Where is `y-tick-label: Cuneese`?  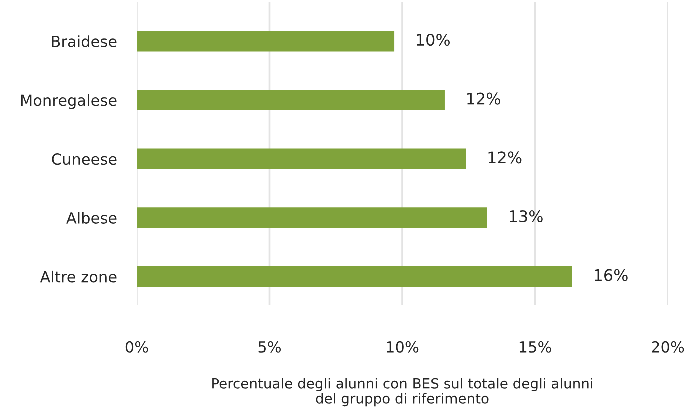 y-tick-label: Cuneese is located at coordinates (84, 160).